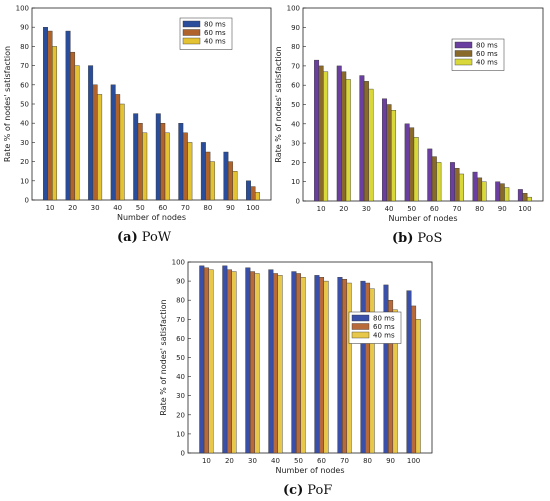  Describe the element at coordinates (411, 209) in the screenshot. I see `x-tick-label: 50` at that location.